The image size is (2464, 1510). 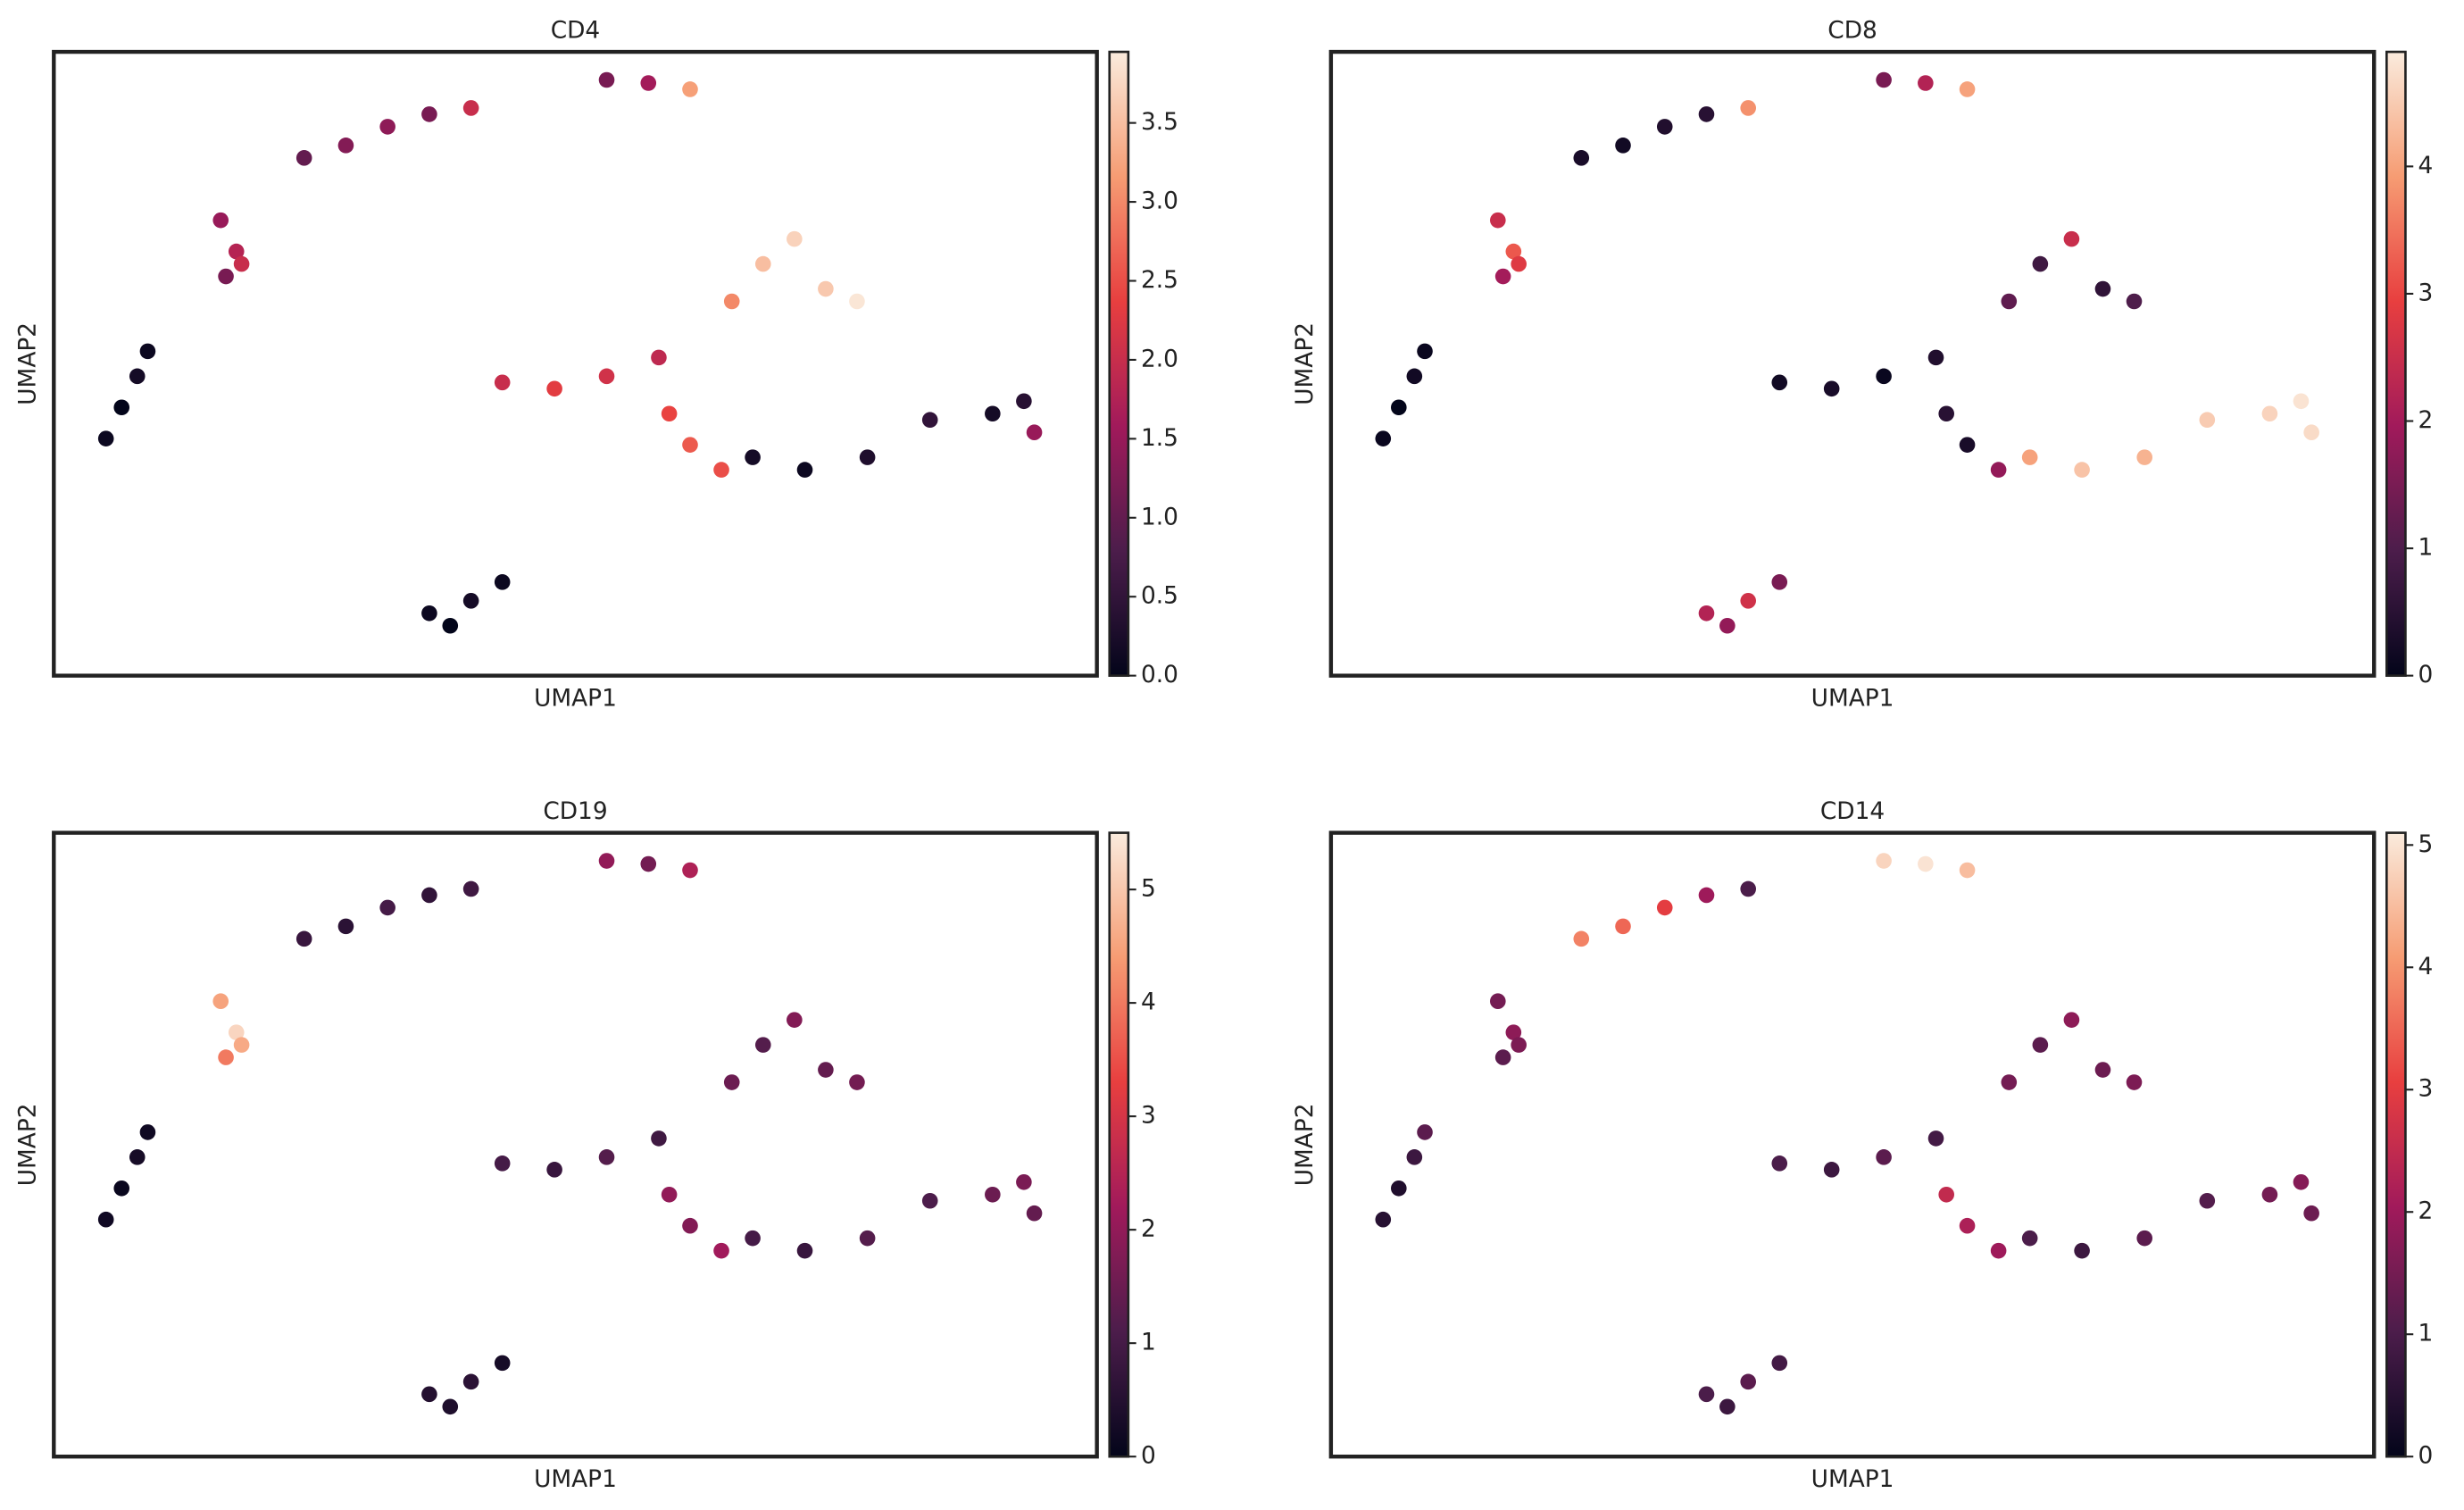 What do you see at coordinates (1159, 517) in the screenshot?
I see `colorbar-tick-label: 1.0` at bounding box center [1159, 517].